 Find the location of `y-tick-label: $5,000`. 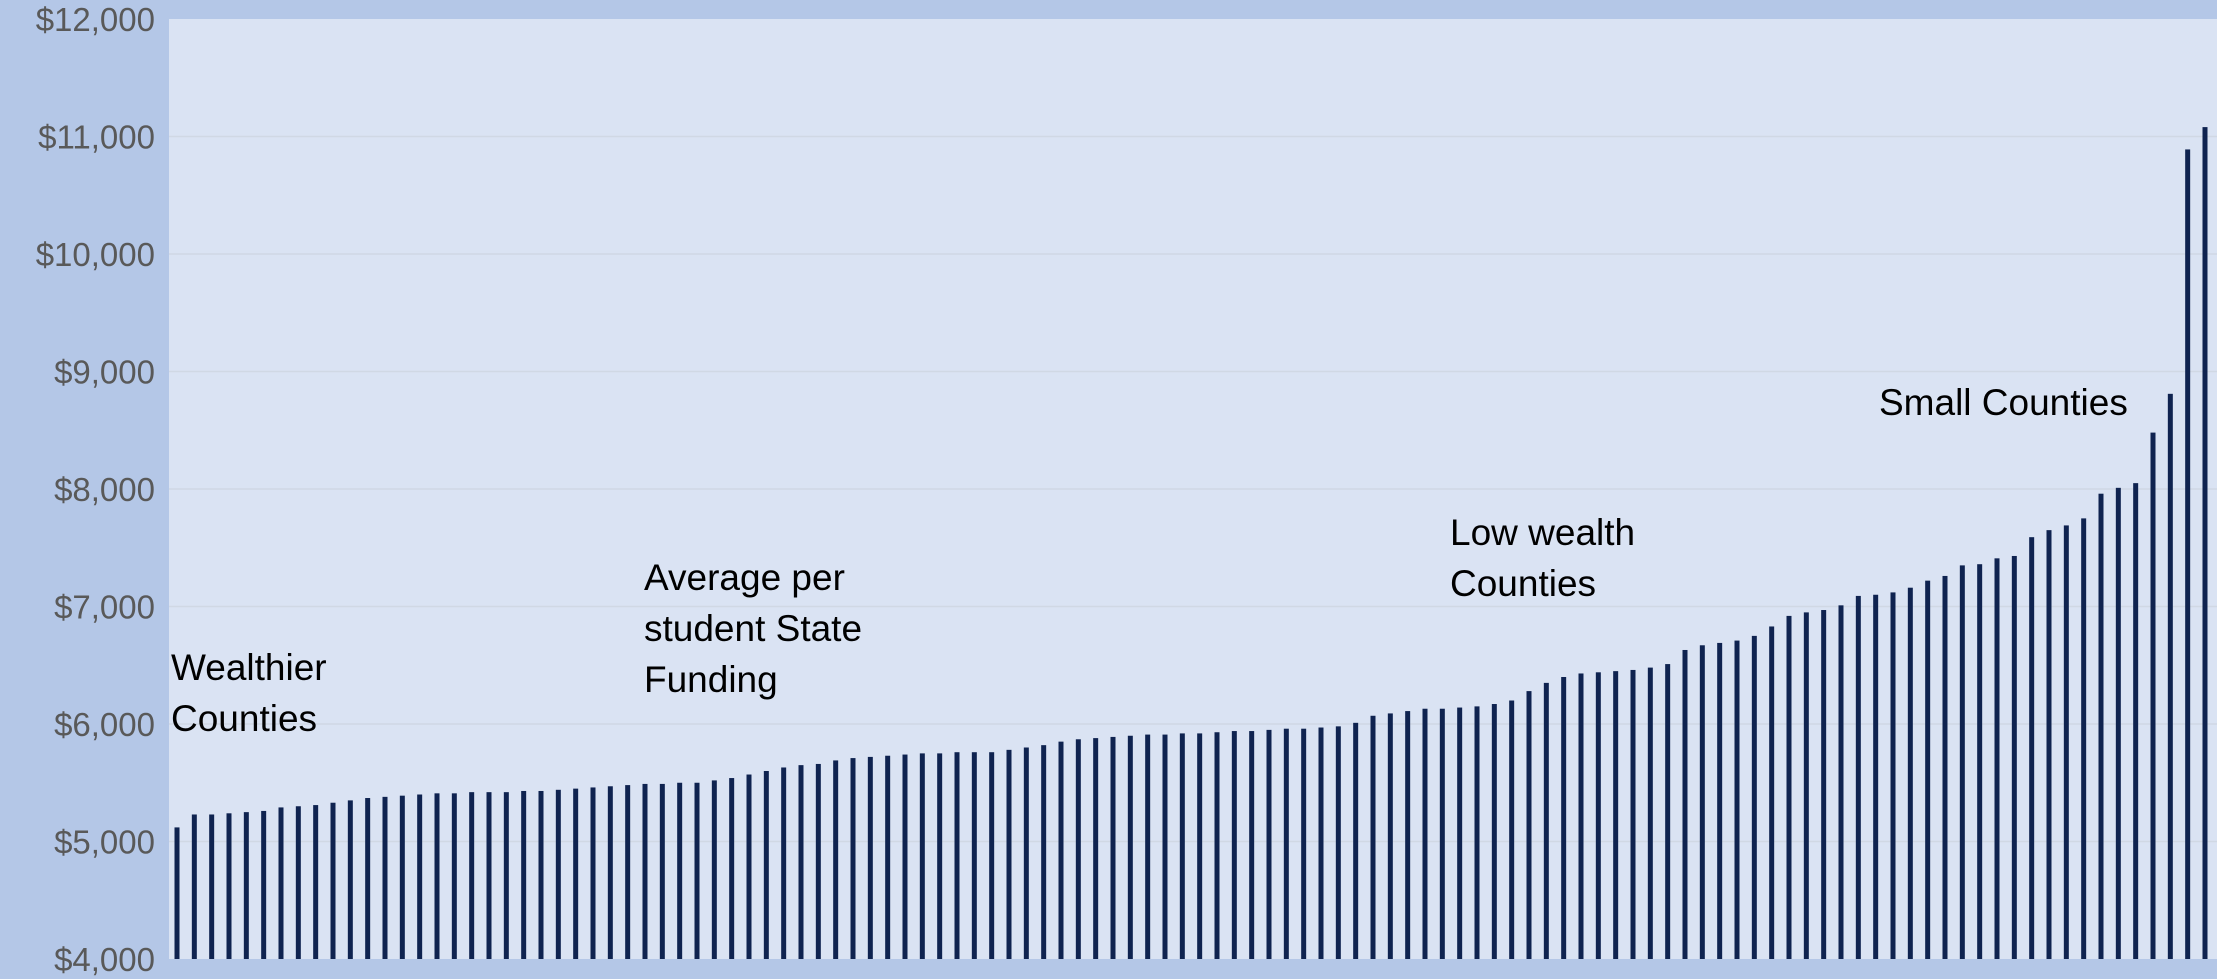

y-tick-label: $5,000 is located at coordinates (104, 842).